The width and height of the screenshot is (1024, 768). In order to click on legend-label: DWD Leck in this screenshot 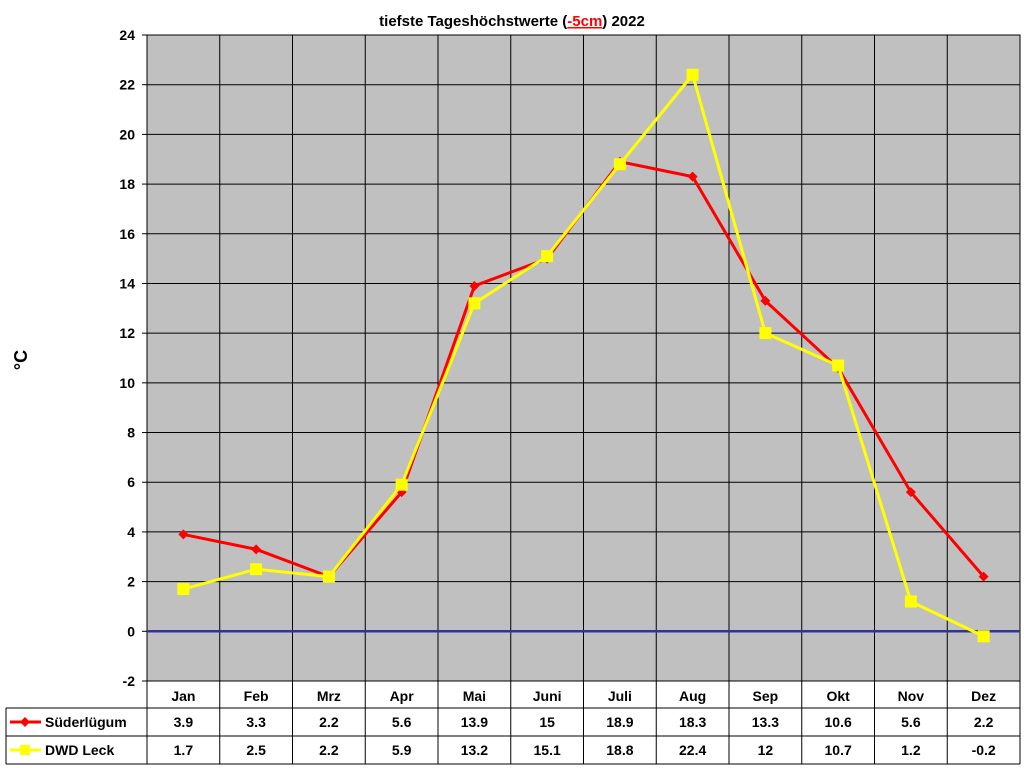, I will do `click(79, 750)`.